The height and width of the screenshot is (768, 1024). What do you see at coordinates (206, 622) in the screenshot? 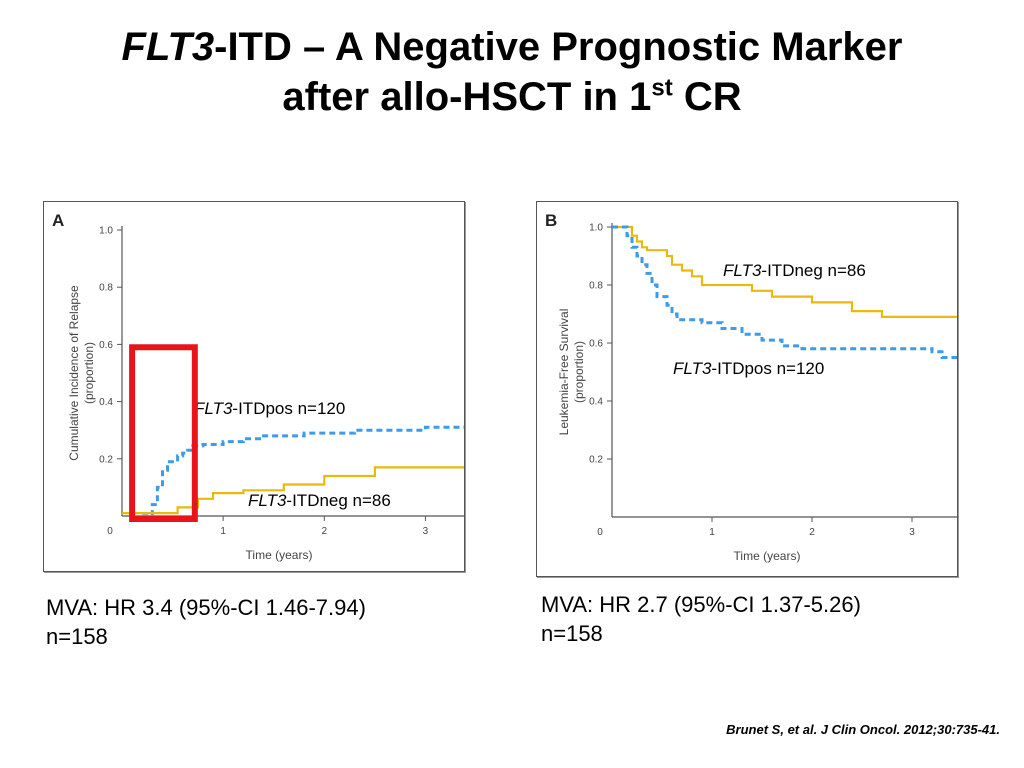
I see `mva-result-a: MVA: HR 3.4 (95%-CI 1.46-7.94) n=158` at bounding box center [206, 622].